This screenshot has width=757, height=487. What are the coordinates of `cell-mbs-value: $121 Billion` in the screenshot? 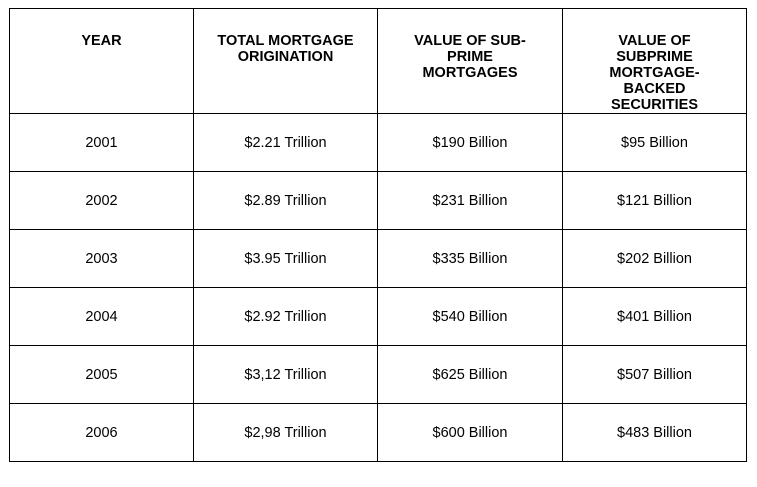 It's located at (654, 200).